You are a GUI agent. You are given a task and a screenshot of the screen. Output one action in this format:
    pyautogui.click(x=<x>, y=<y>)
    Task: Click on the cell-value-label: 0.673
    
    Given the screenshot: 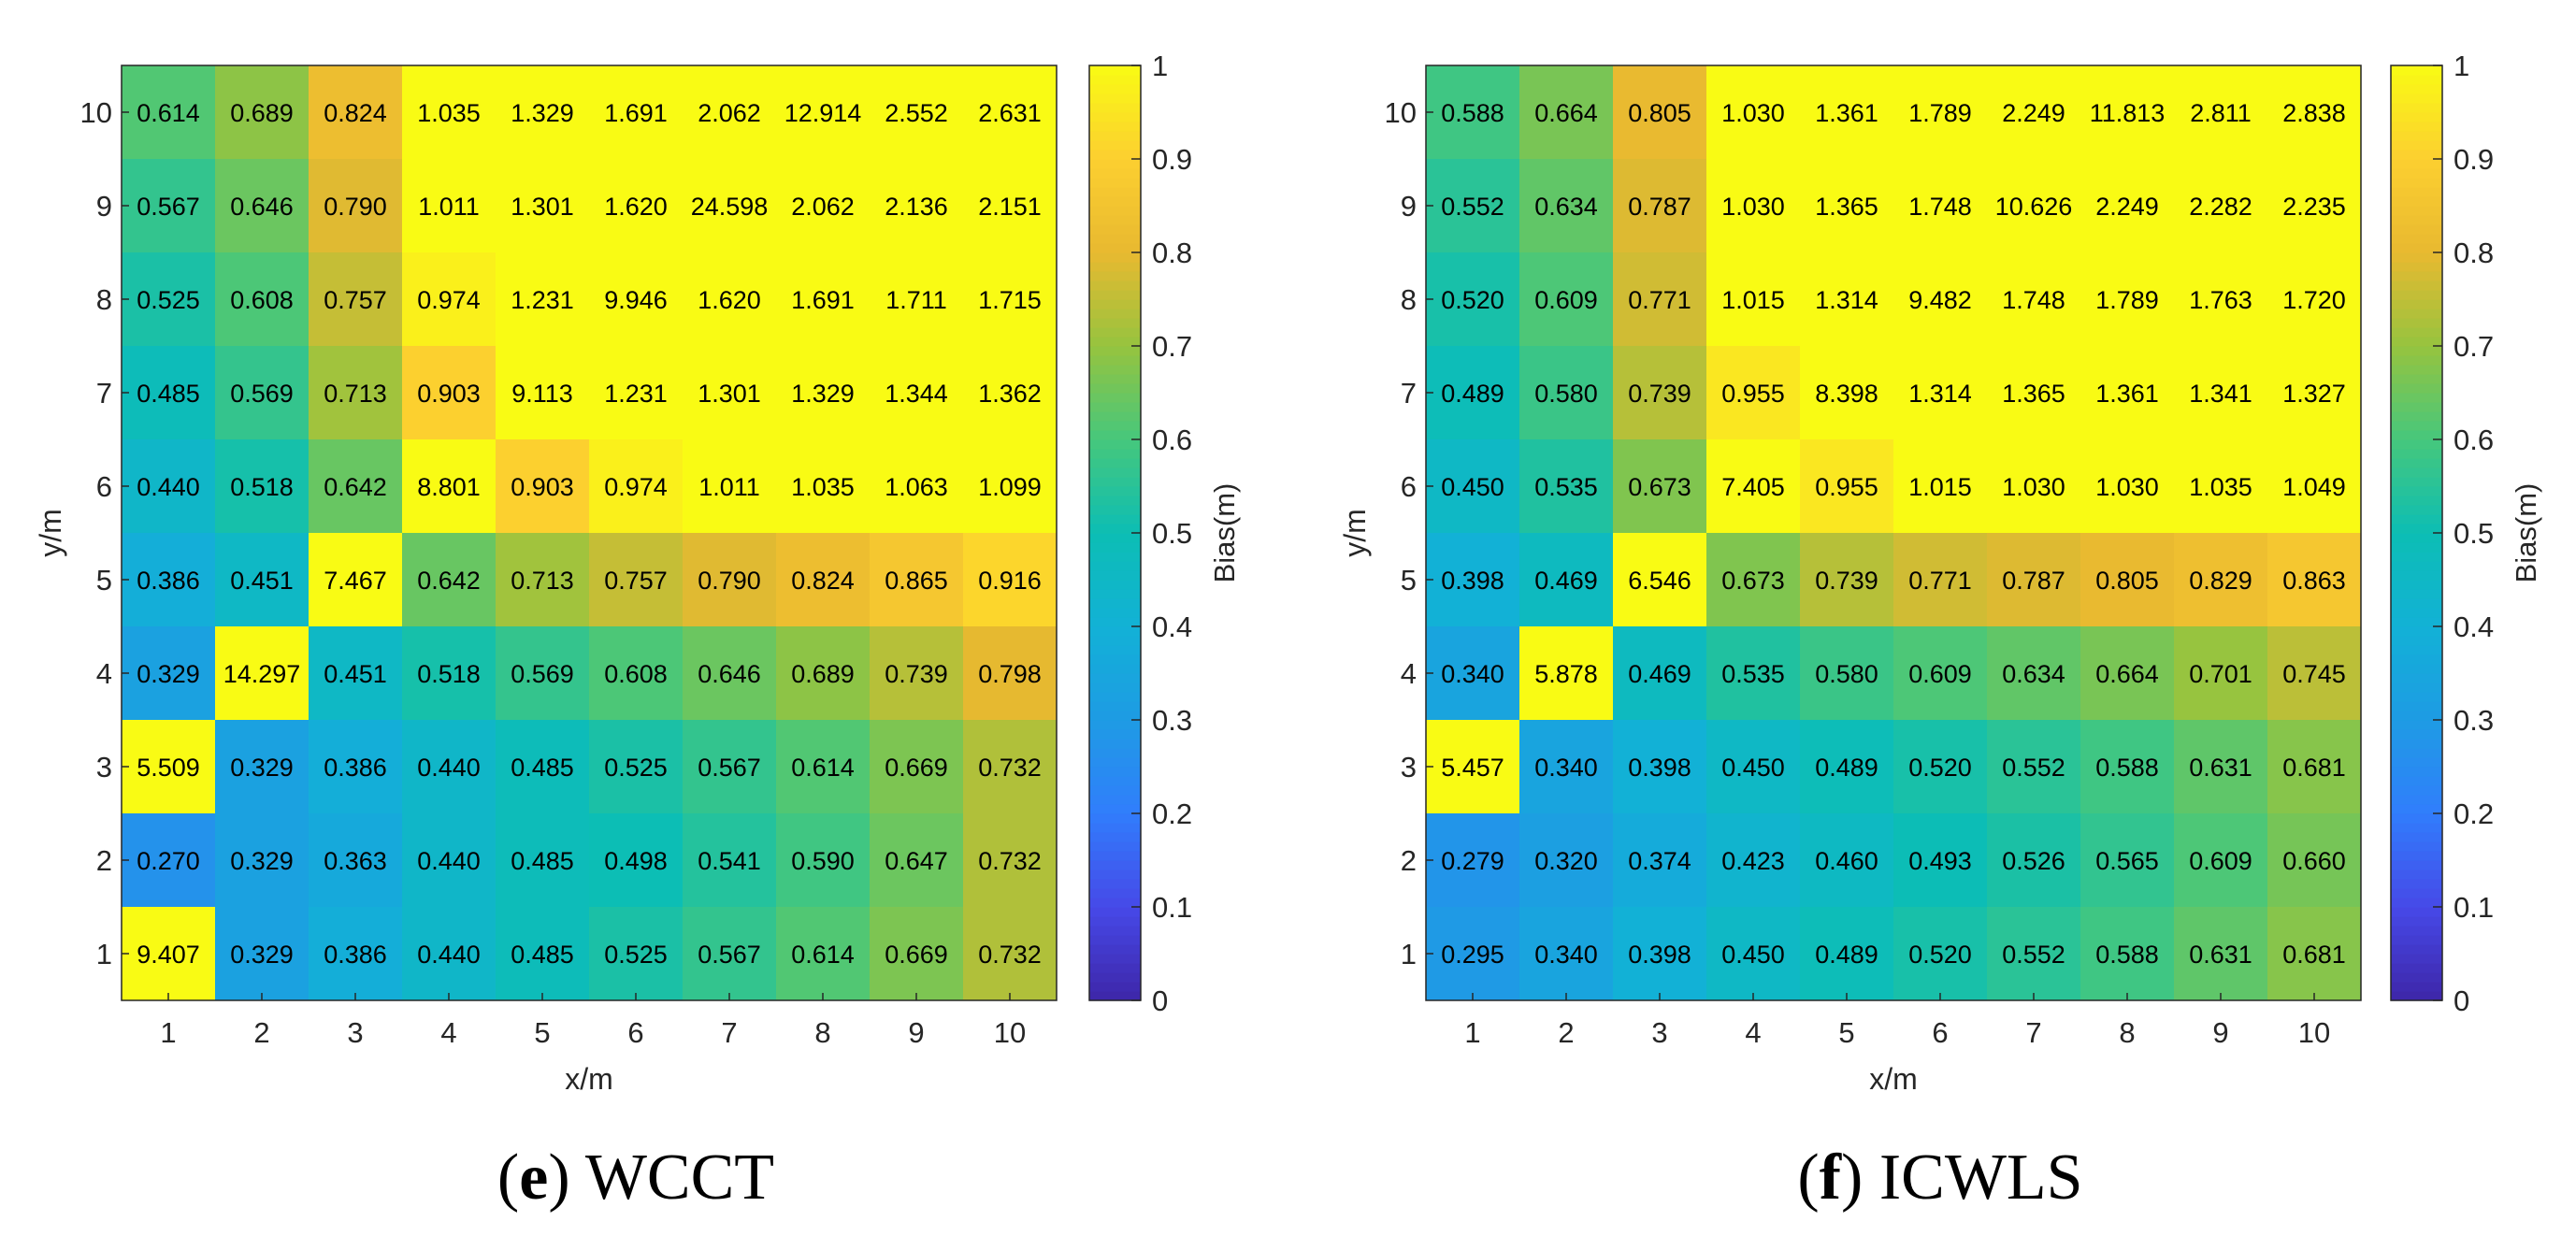 What is the action you would take?
    pyautogui.click(x=1753, y=581)
    